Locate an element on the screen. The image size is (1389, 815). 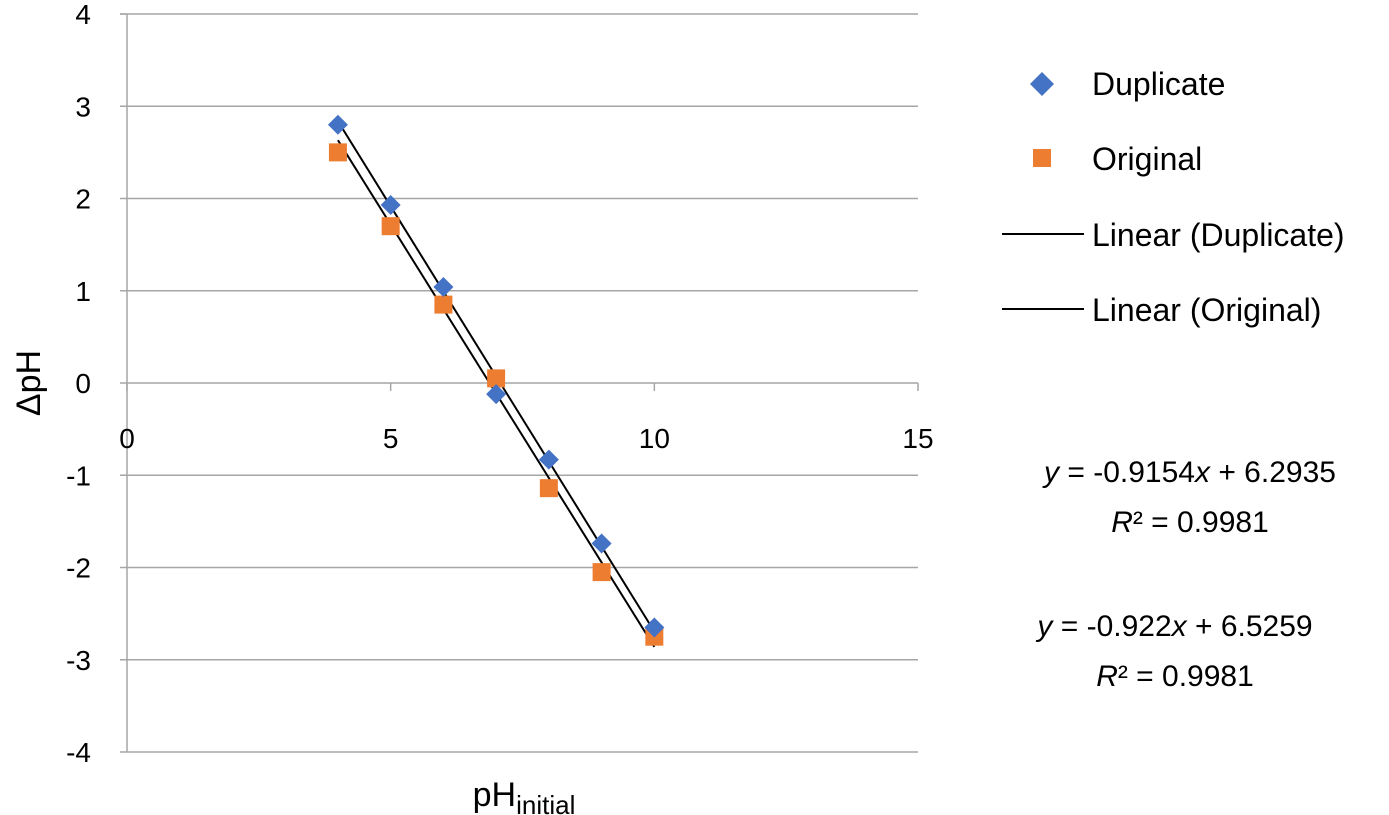
legend-item-original: Original is located at coordinates (1117, 159).